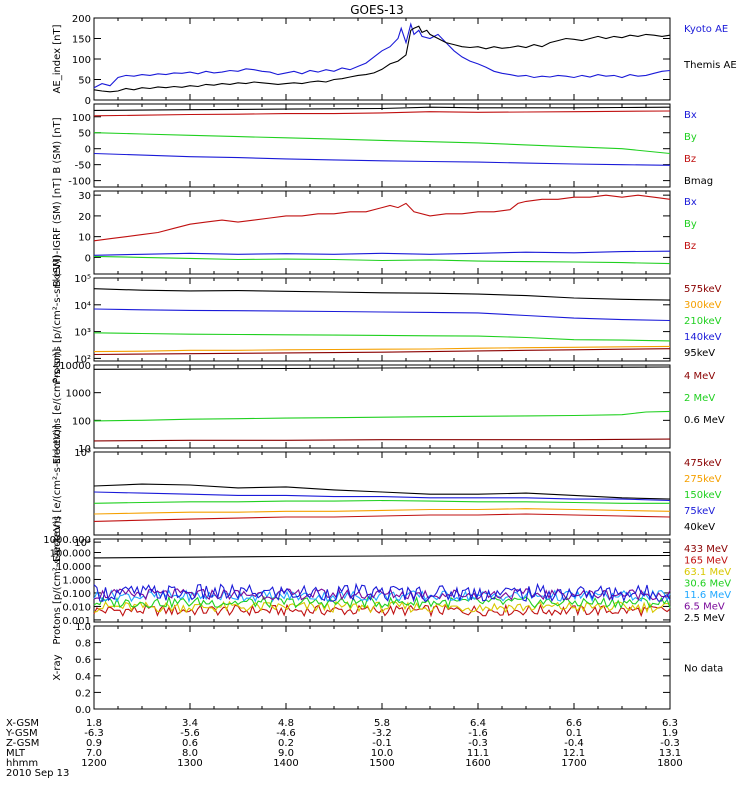 This screenshot has width=750, height=800. I want to click on plot-title: GOES-13, so click(377, 10).